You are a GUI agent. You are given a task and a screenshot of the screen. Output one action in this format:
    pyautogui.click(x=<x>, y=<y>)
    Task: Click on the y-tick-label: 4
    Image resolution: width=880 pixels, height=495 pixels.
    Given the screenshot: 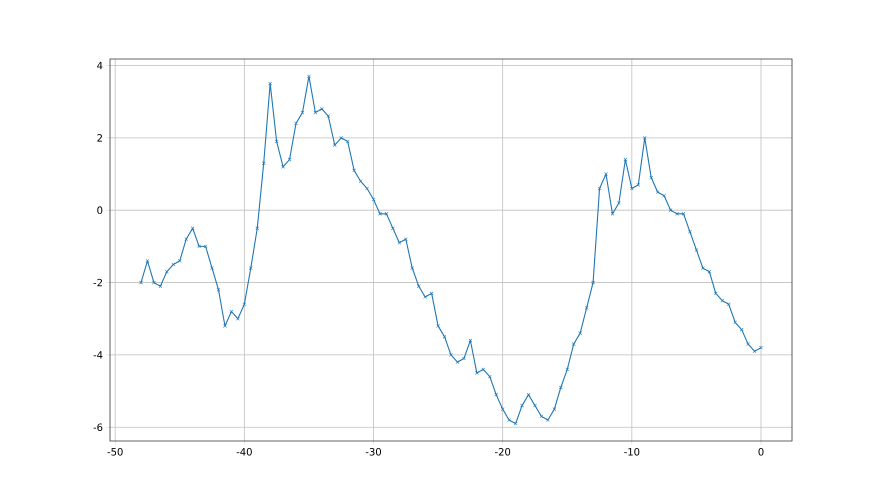 What is the action you would take?
    pyautogui.click(x=99, y=66)
    